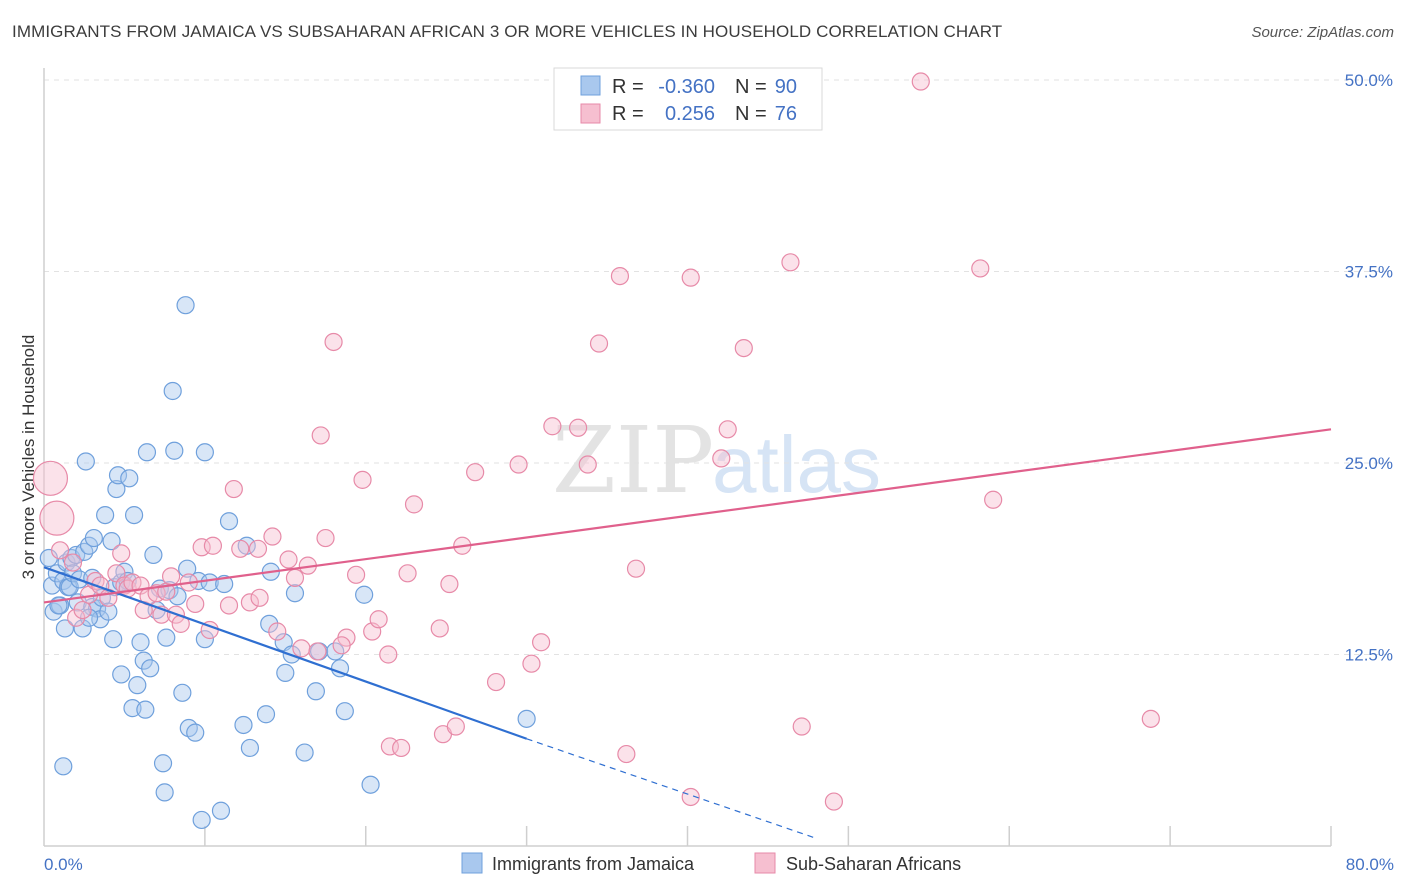 This screenshot has width=1406, height=892. Describe the element at coordinates (751, 114) in the screenshot. I see `legend-n-label-1: N =` at that location.